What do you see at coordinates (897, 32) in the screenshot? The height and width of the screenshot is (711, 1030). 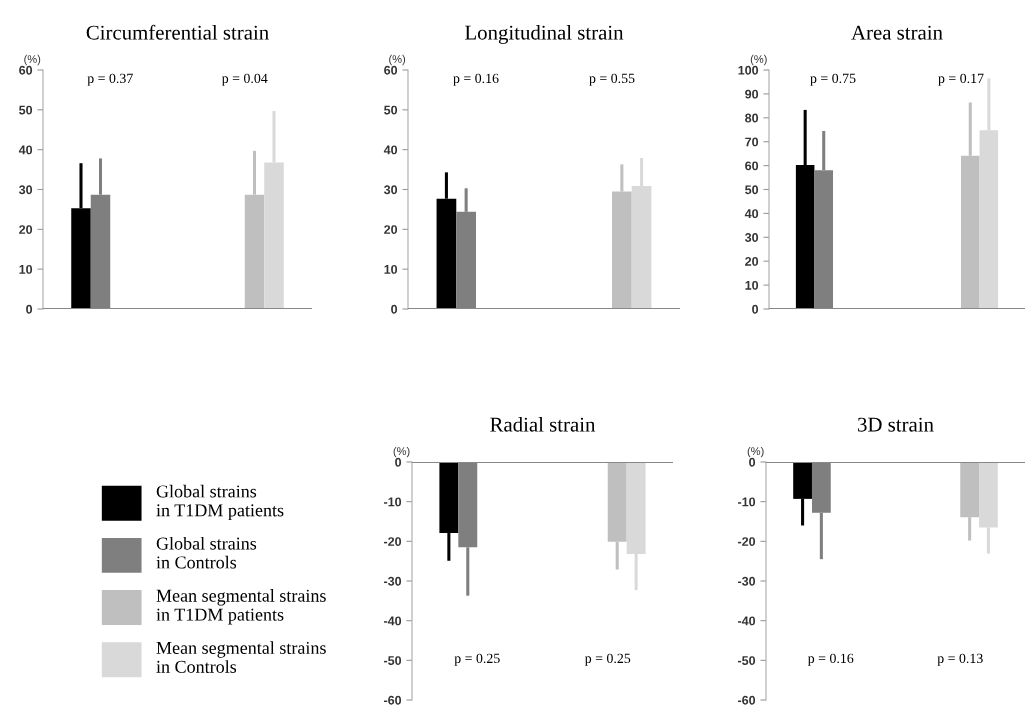 I see `chart-title: Area strain` at bounding box center [897, 32].